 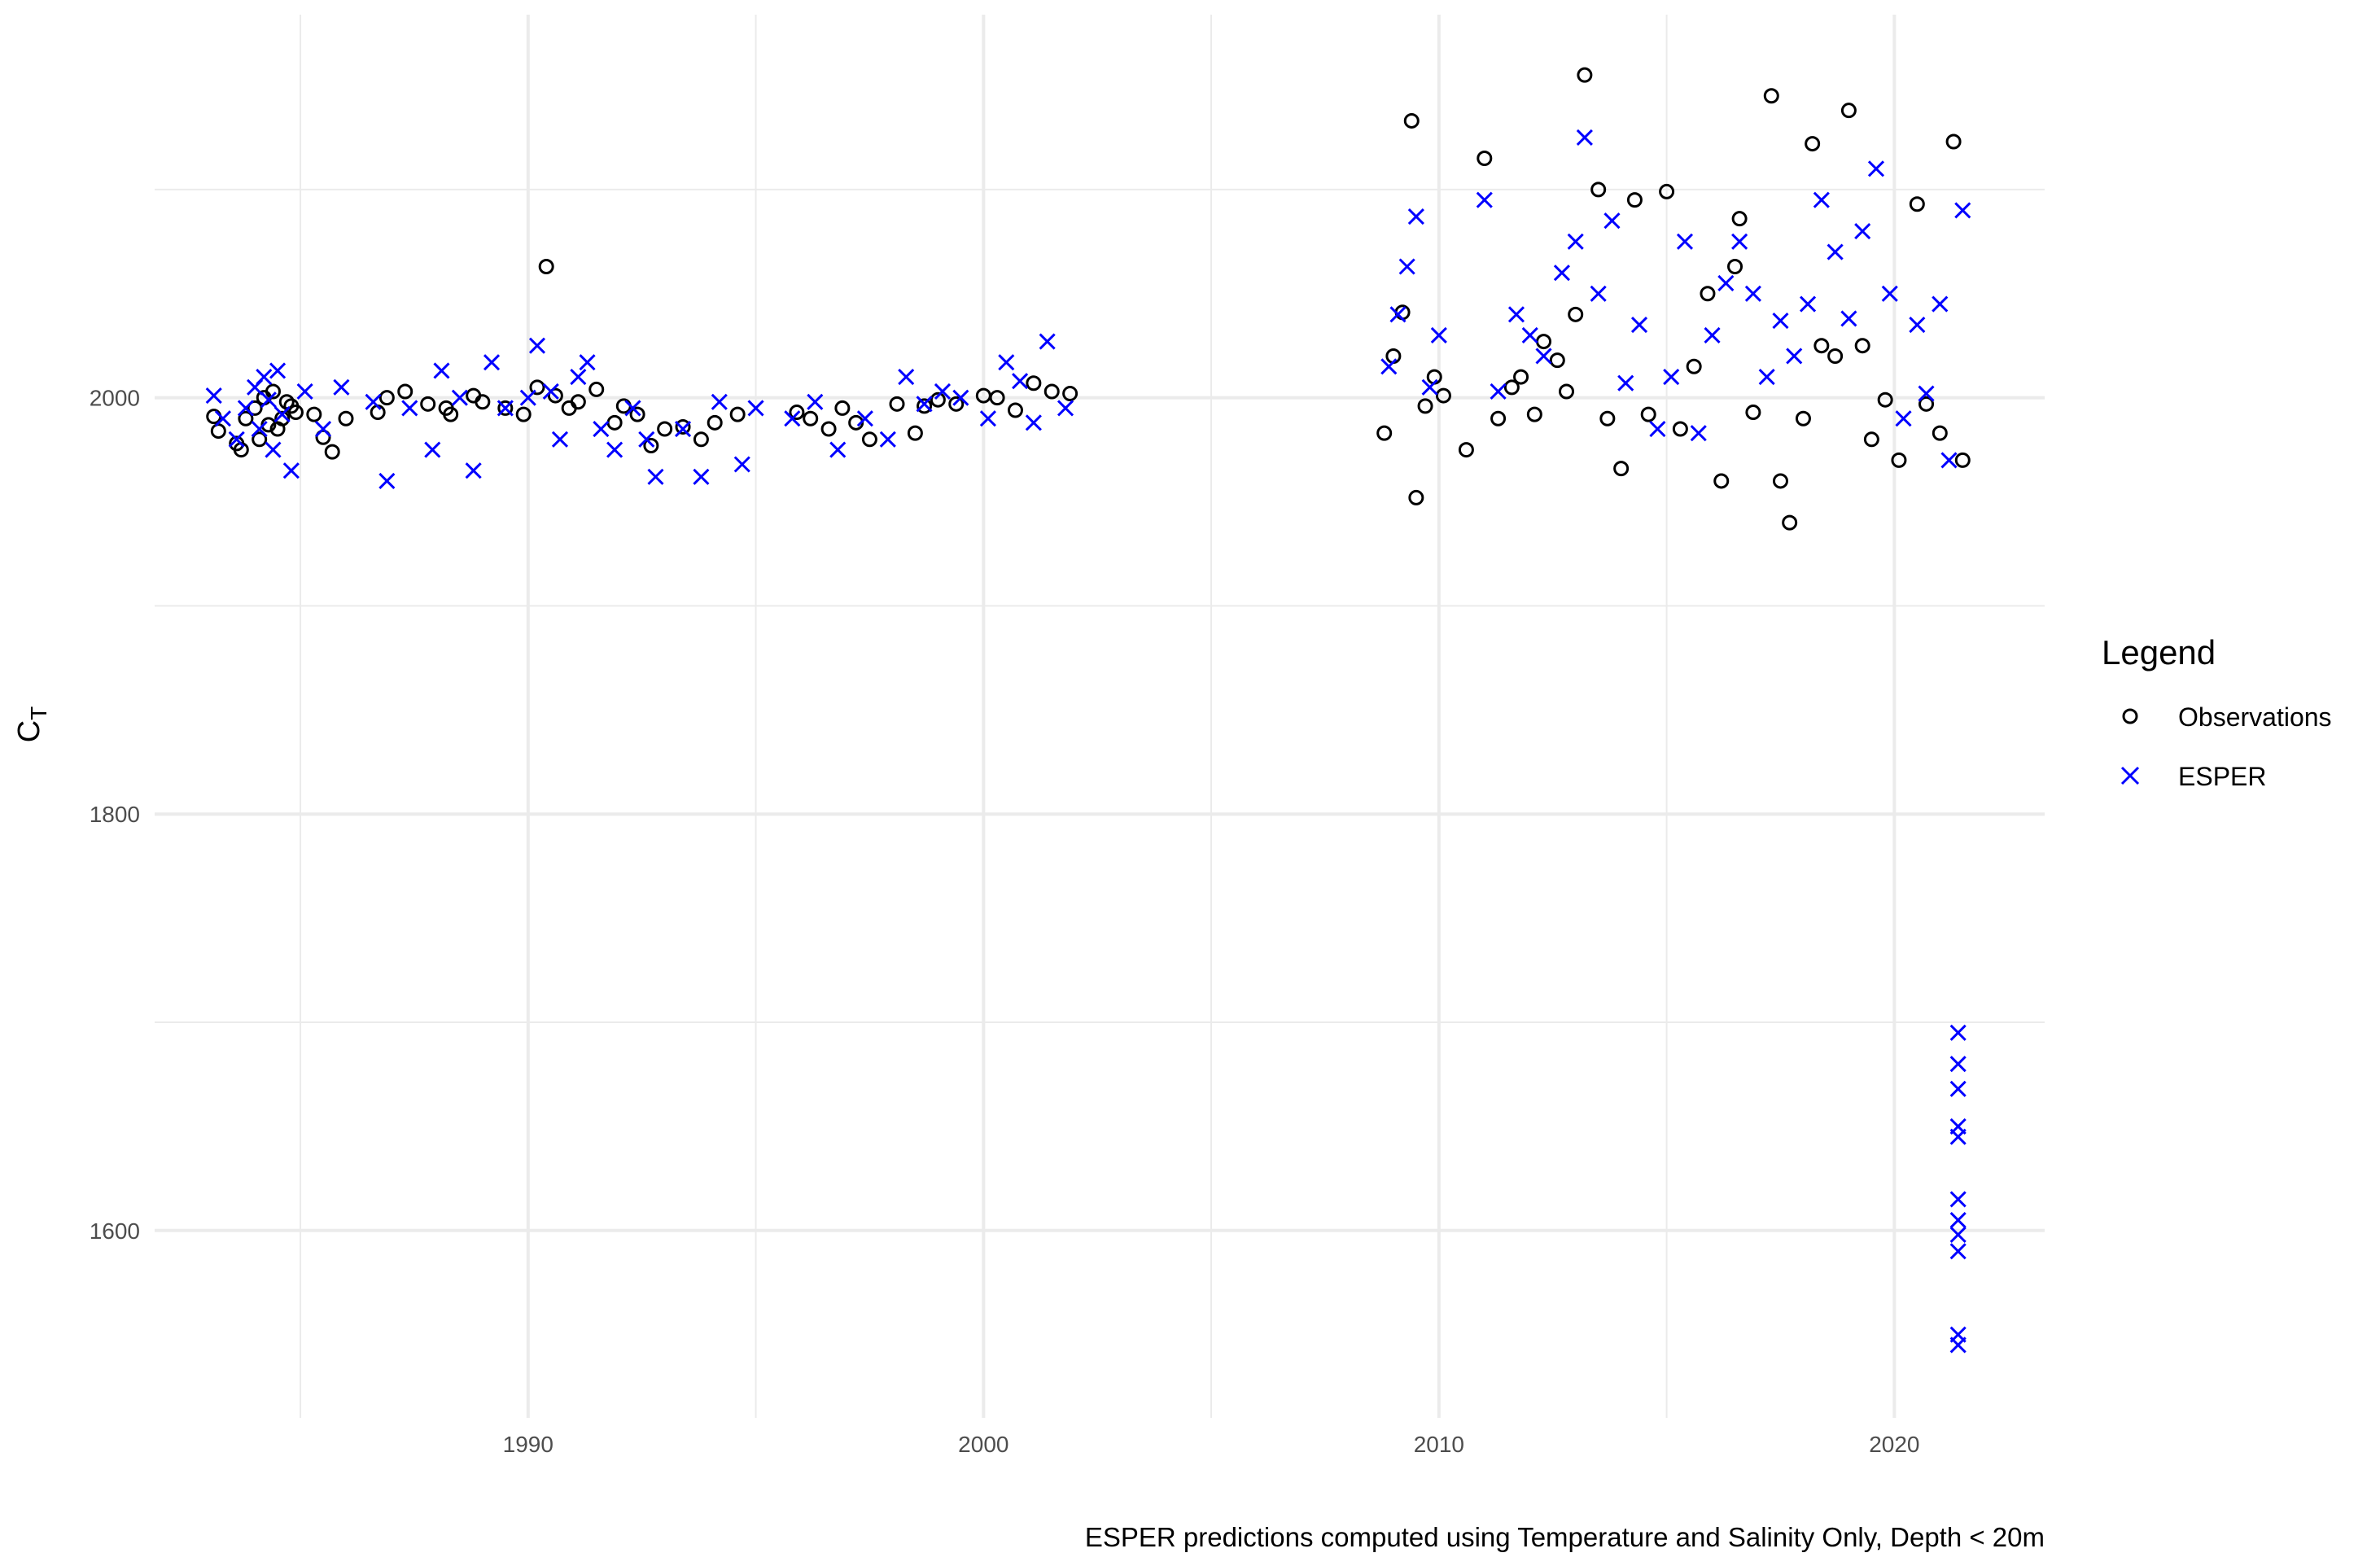 I want to click on svg-text: CT, so click(x=32, y=724).